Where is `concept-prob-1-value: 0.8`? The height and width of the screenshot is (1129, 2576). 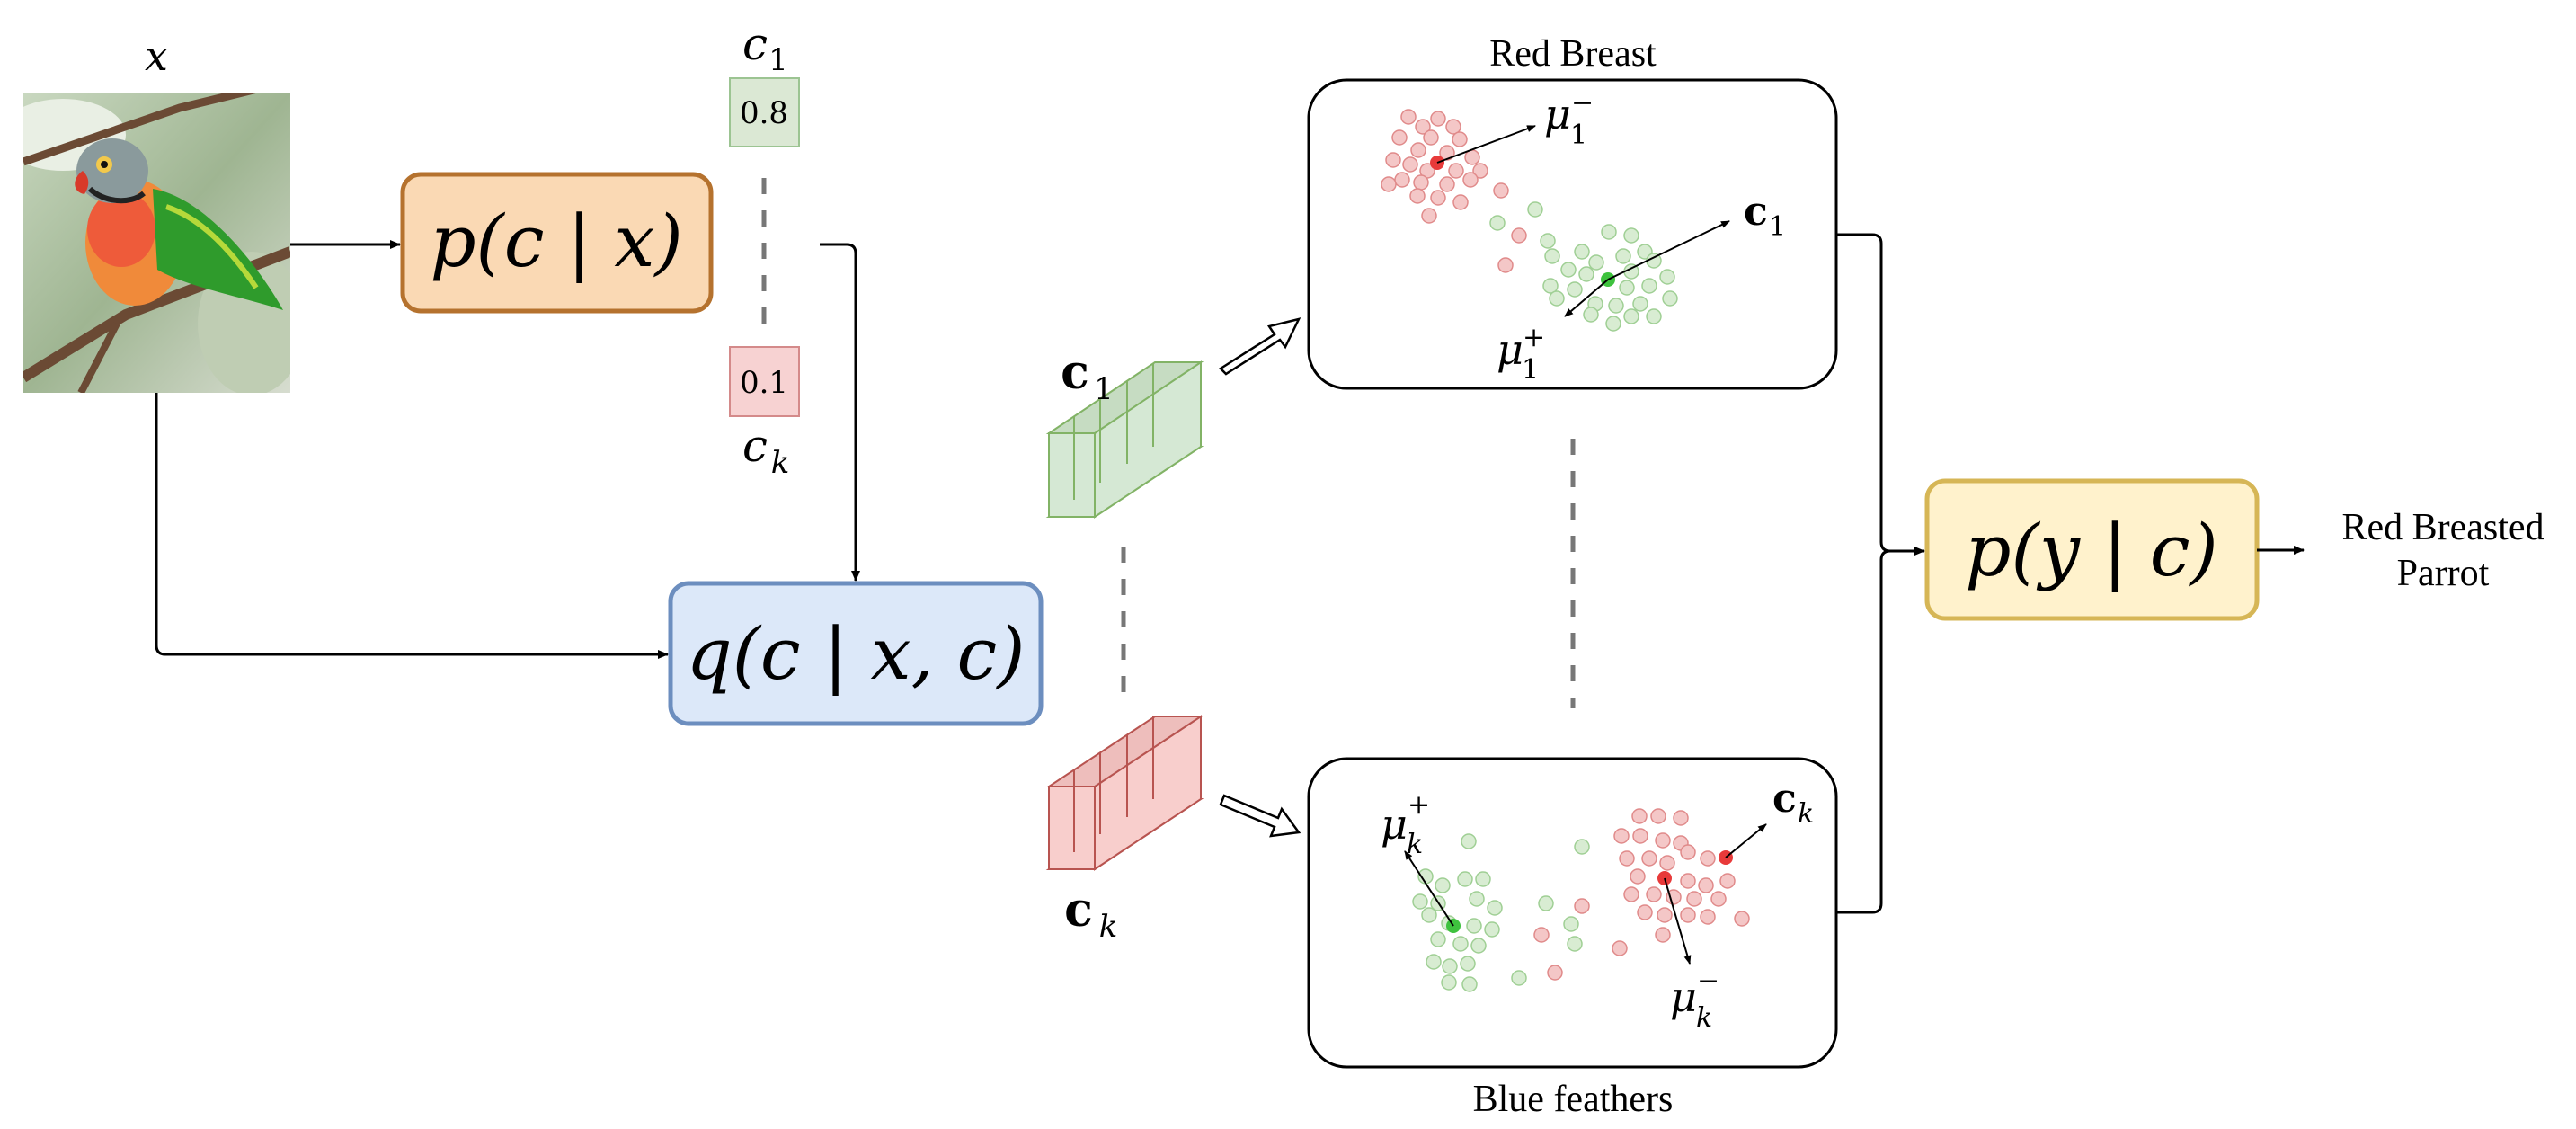 concept-prob-1-value: 0.8 is located at coordinates (764, 113).